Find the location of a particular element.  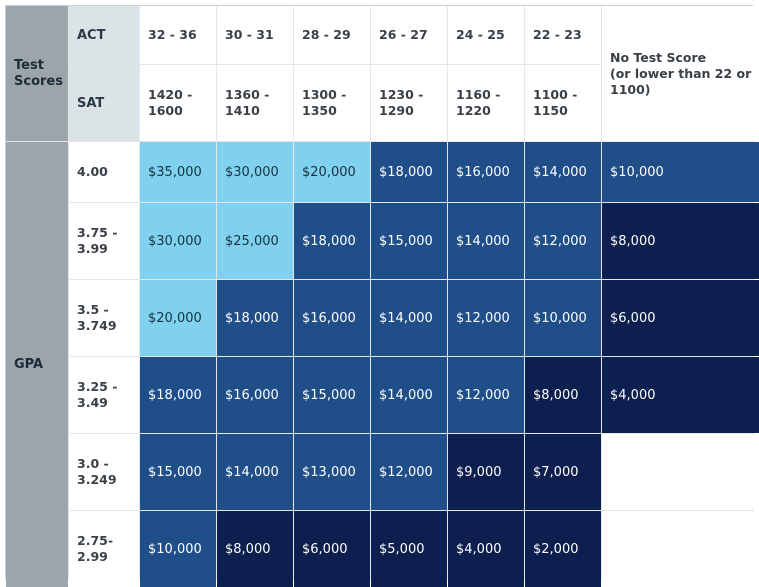

act-range-header: 26 - 27 is located at coordinates (409, 35).